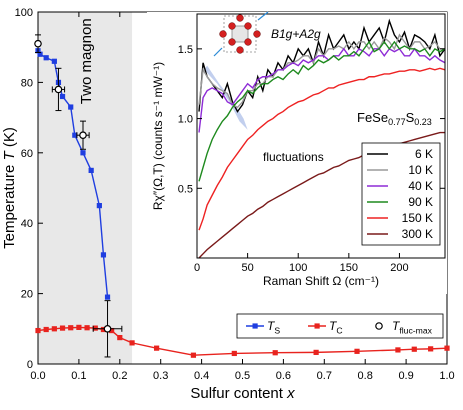 The height and width of the screenshot is (410, 463). What do you see at coordinates (242, 376) in the screenshot?
I see `x-tick-label: 0.5` at bounding box center [242, 376].